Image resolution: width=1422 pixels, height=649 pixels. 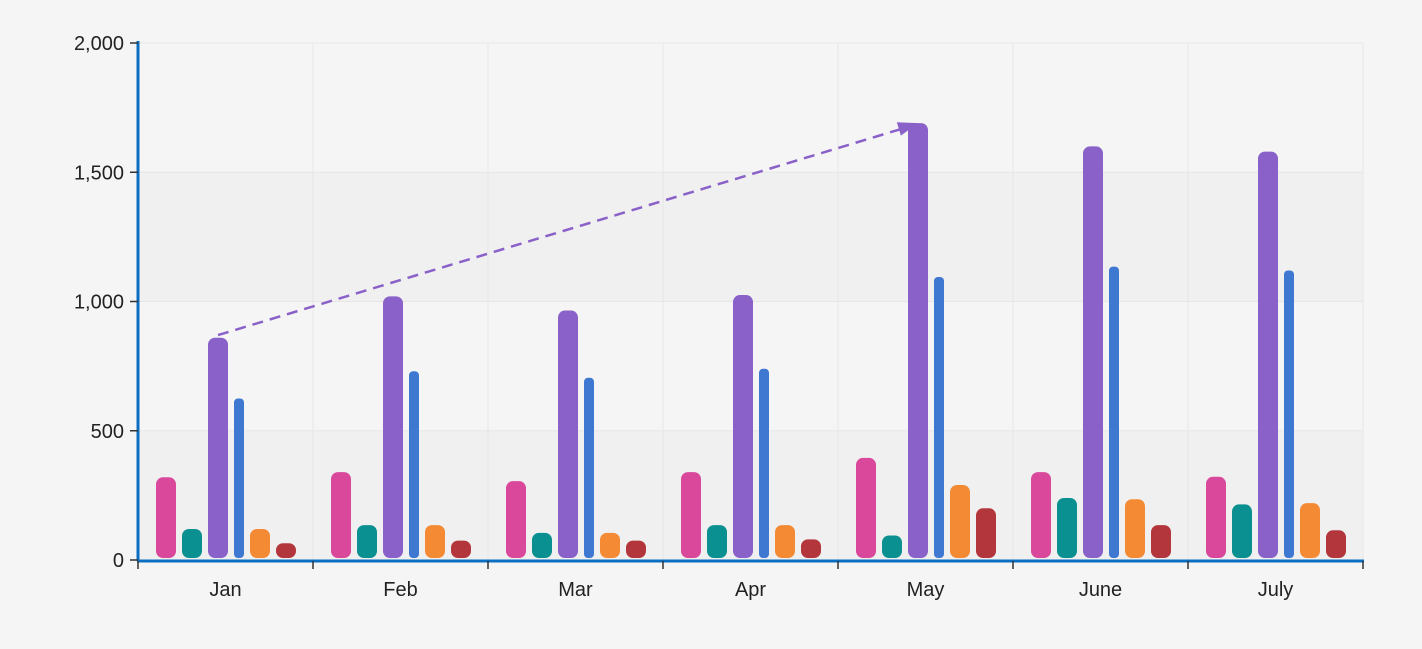 I want to click on x-tick-label: Apr, so click(x=750, y=590).